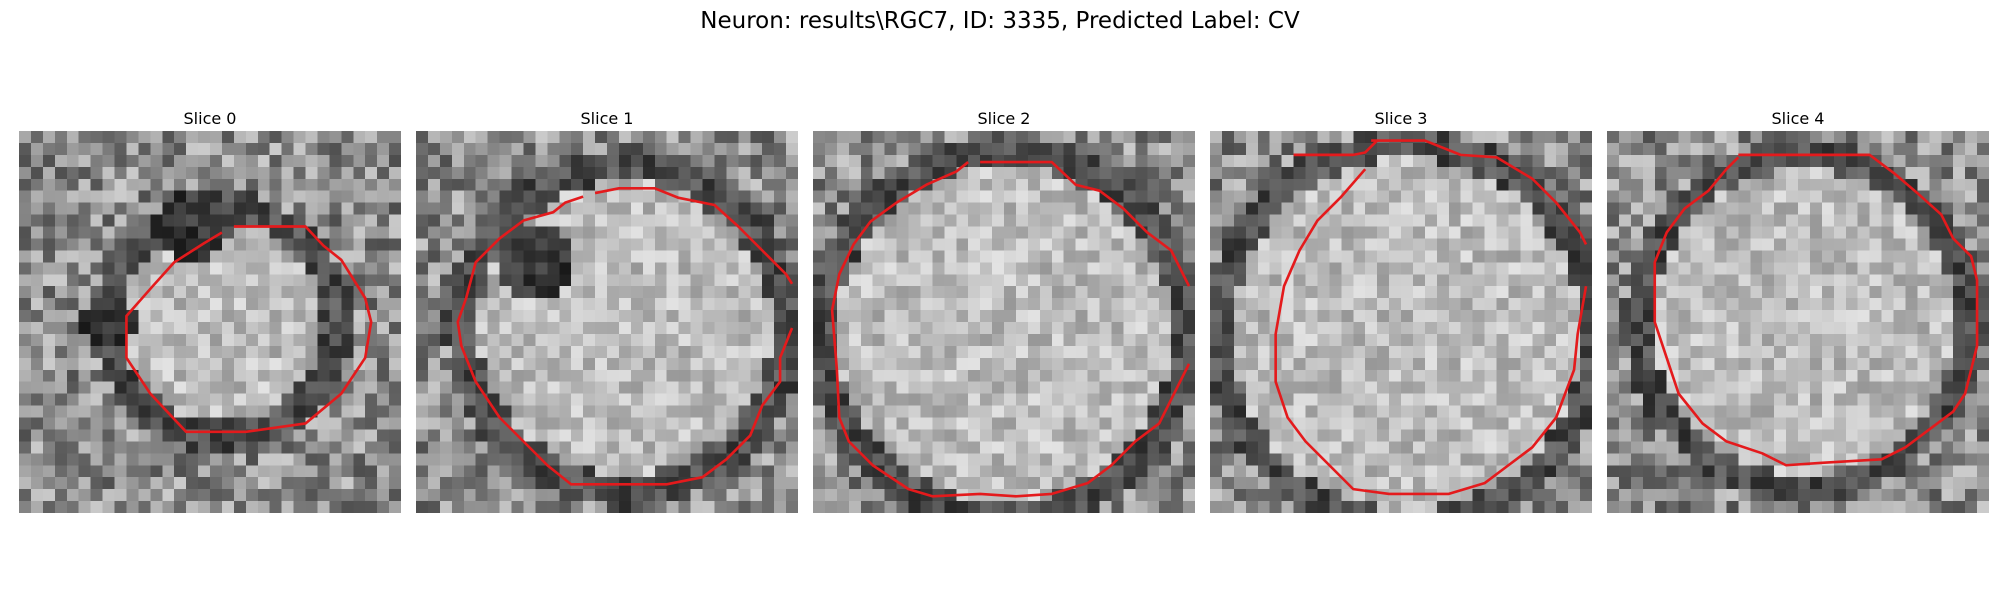 The width and height of the screenshot is (2000, 600). What do you see at coordinates (210, 118) in the screenshot?
I see `slice-title: Slice 0` at bounding box center [210, 118].